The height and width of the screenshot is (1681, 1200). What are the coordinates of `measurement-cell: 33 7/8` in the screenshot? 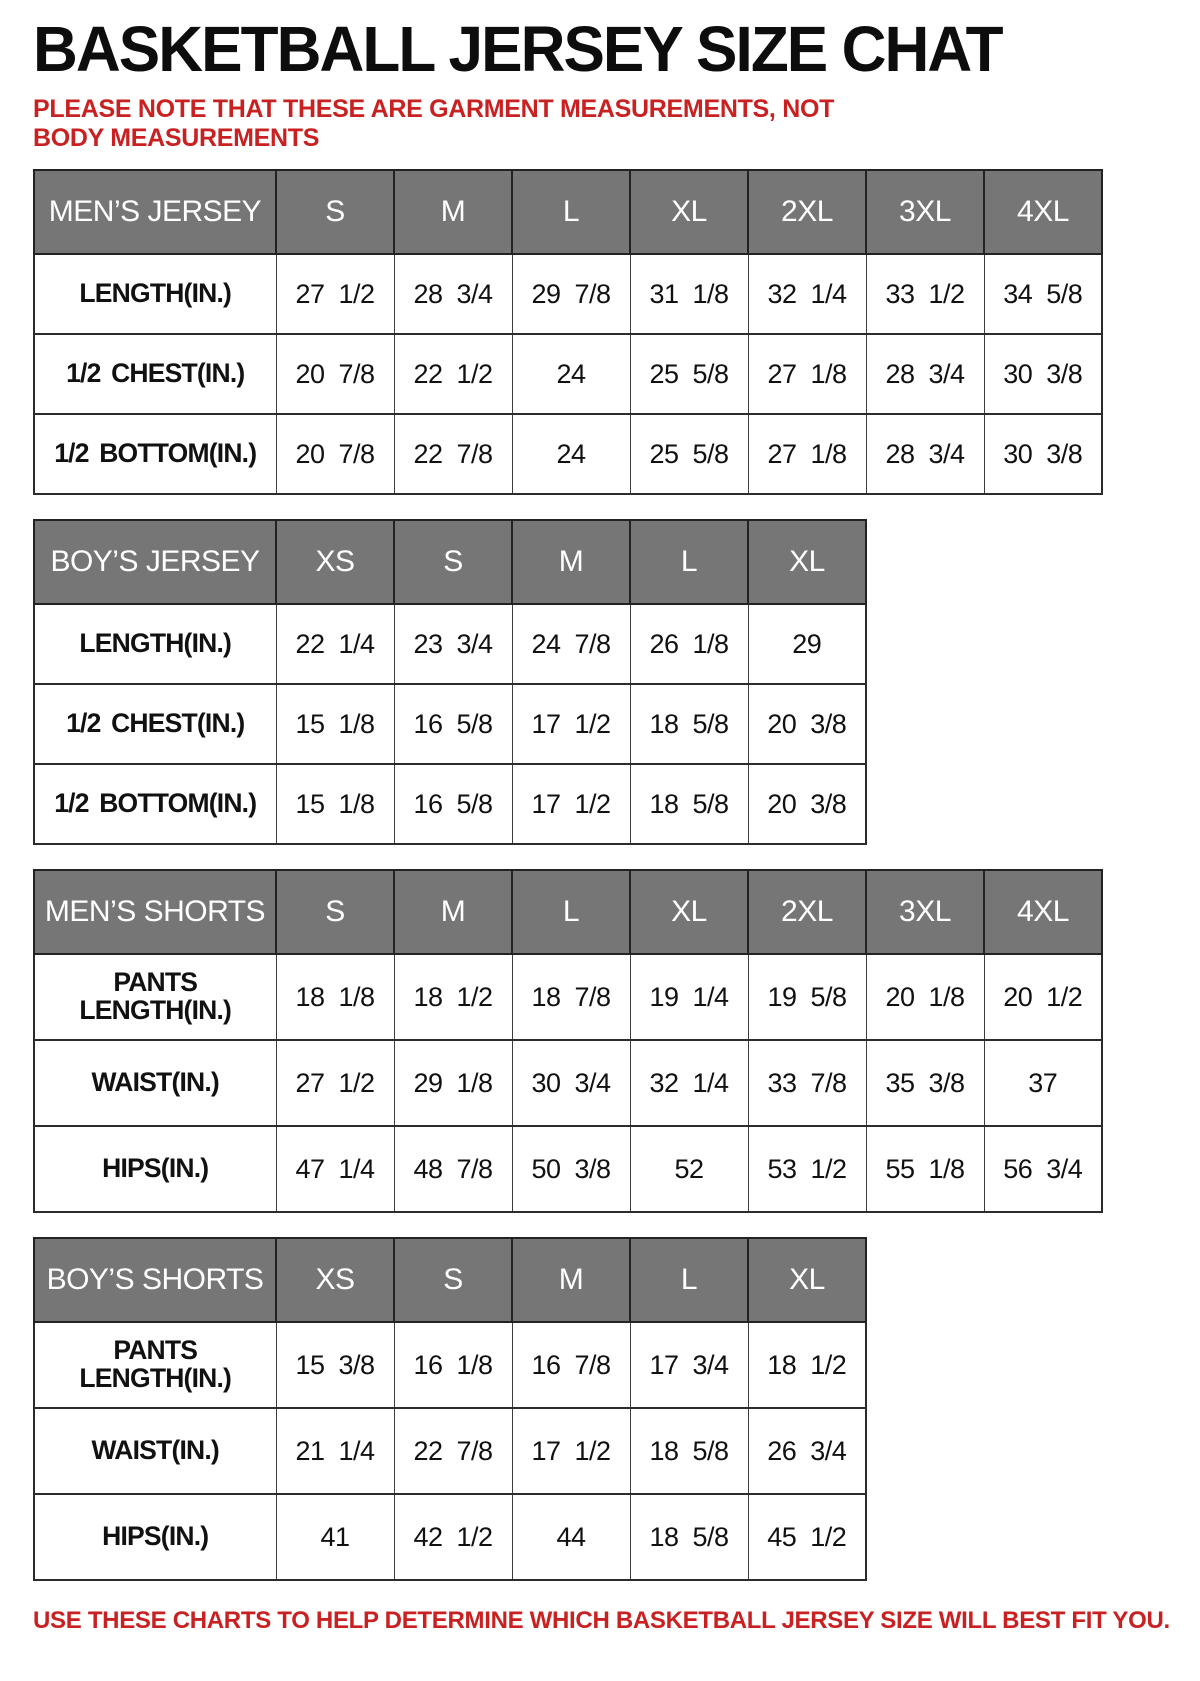 It's located at (807, 1083).